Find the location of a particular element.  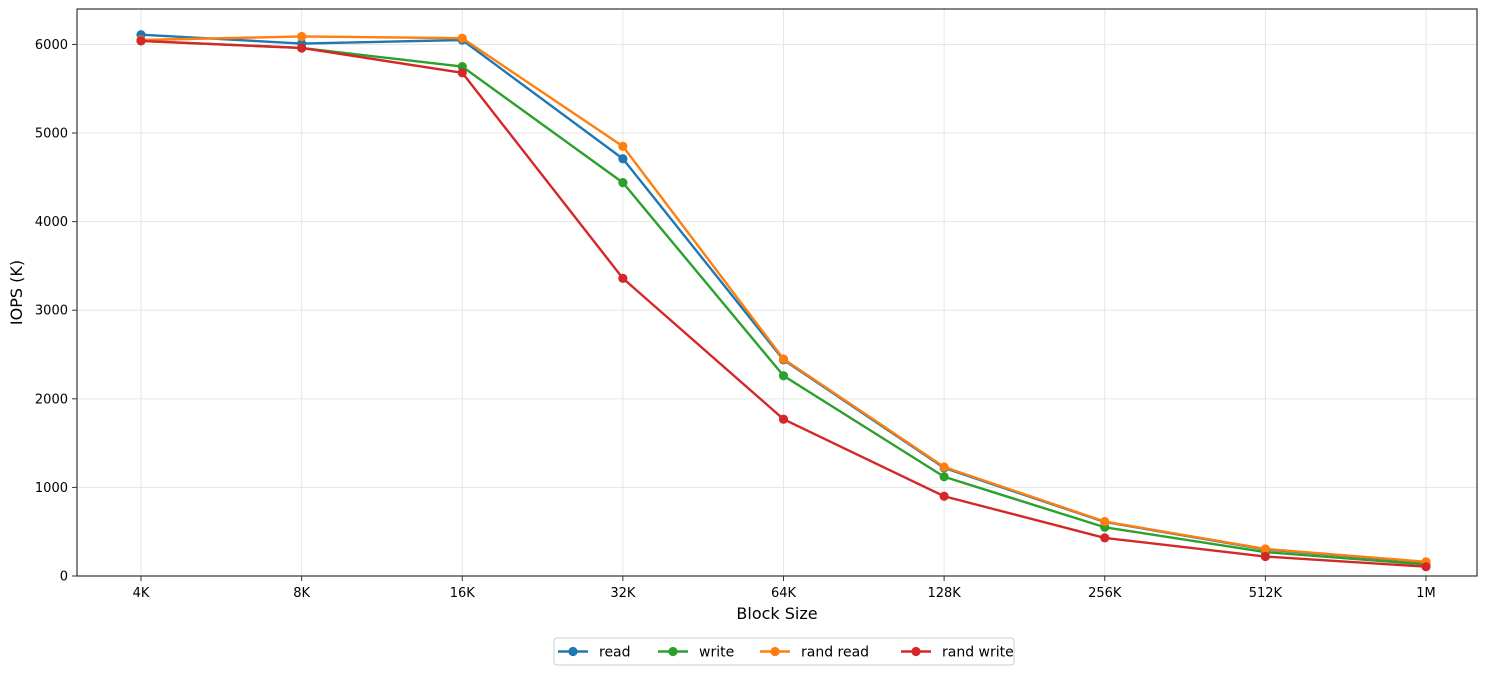

y-axis-ticks: 0 1000 2000 3000 4000 5000 6000 is located at coordinates (56, 311).